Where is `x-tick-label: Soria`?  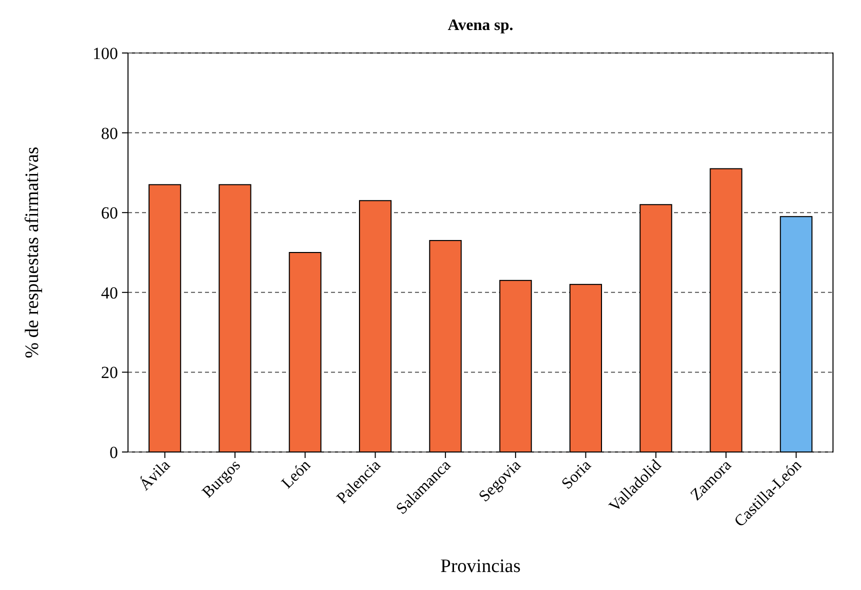 x-tick-label: Soria is located at coordinates (576, 474).